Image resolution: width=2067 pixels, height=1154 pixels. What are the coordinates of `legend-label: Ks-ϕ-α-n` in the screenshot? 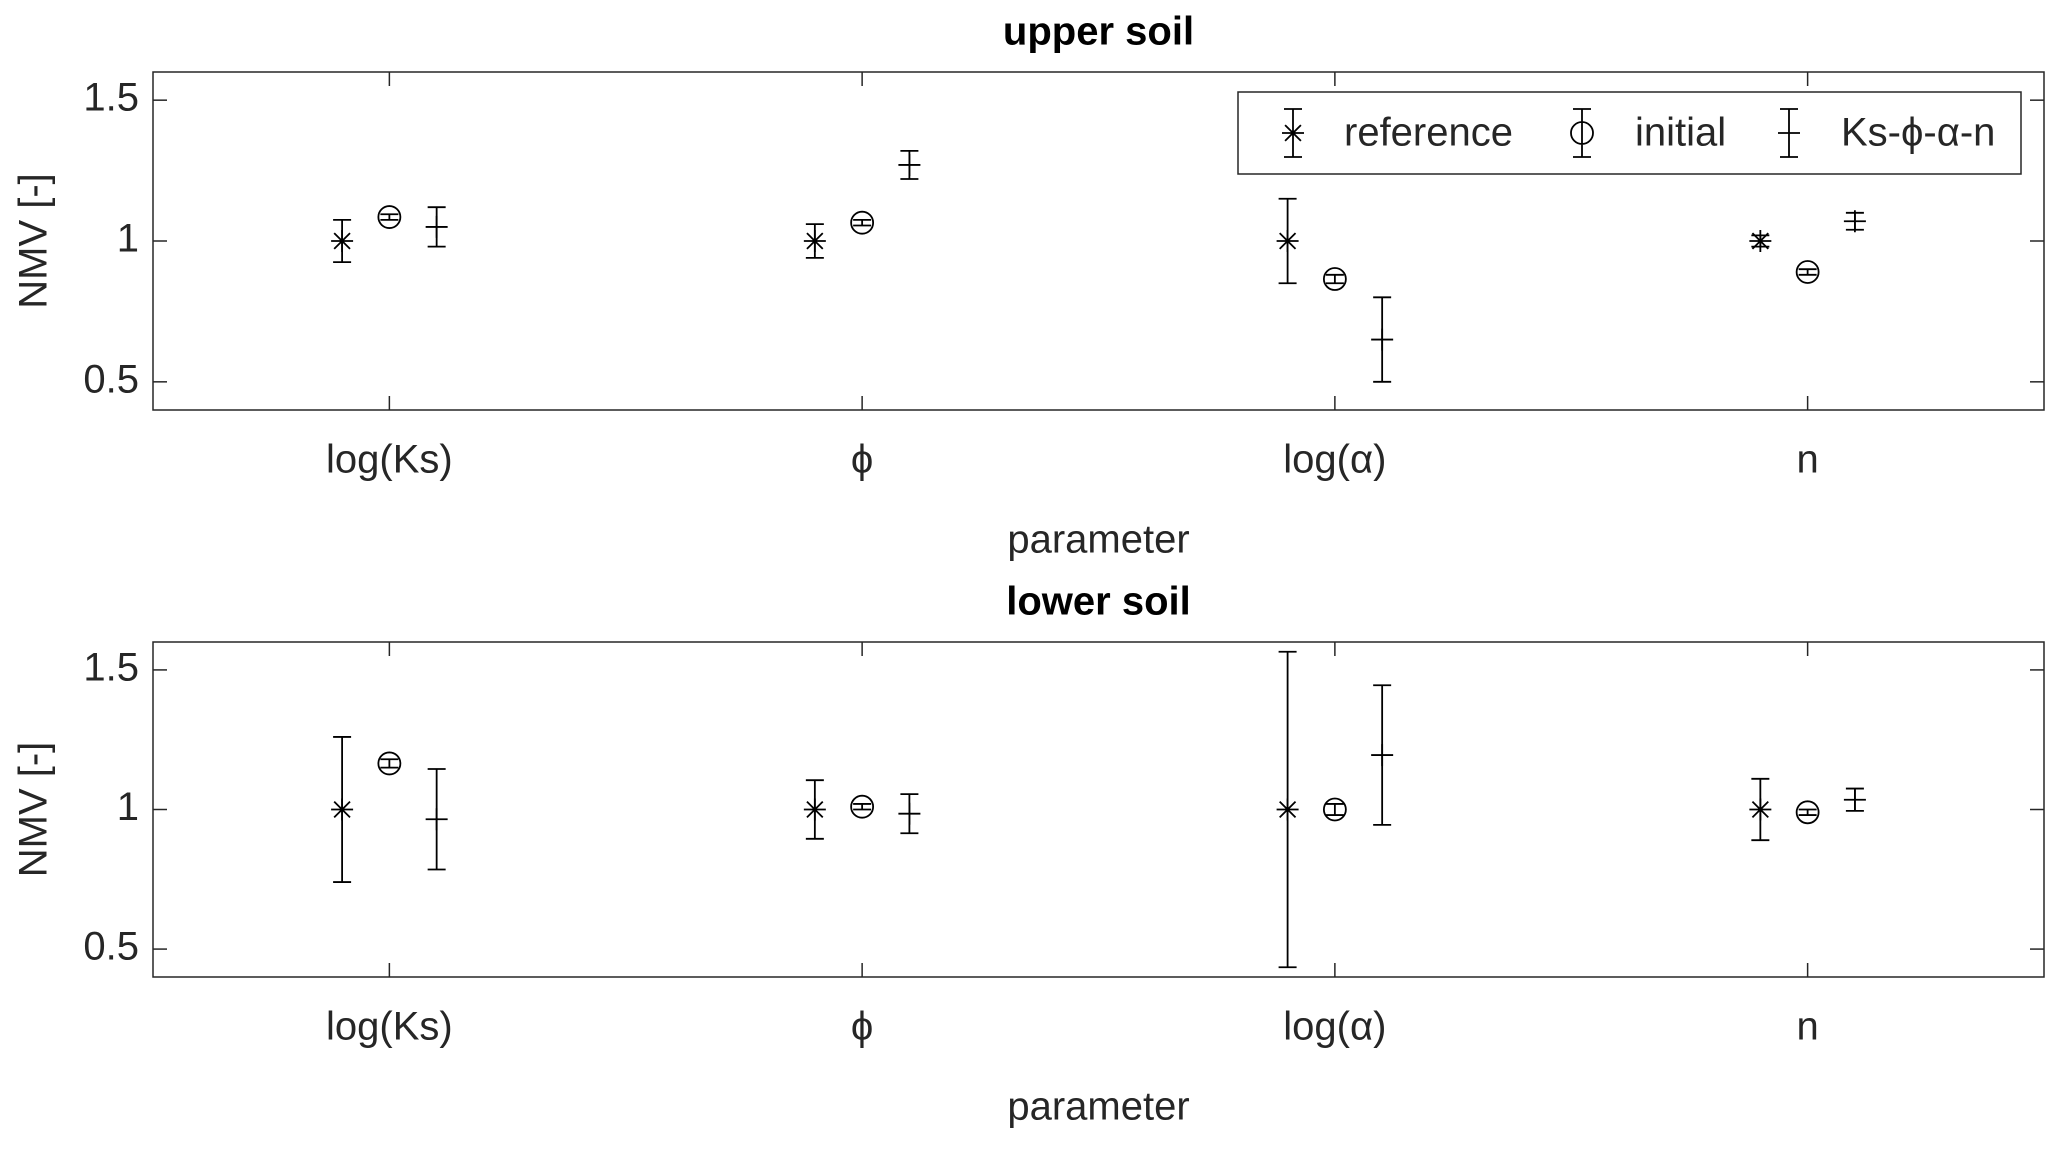 It's located at (1918, 133).